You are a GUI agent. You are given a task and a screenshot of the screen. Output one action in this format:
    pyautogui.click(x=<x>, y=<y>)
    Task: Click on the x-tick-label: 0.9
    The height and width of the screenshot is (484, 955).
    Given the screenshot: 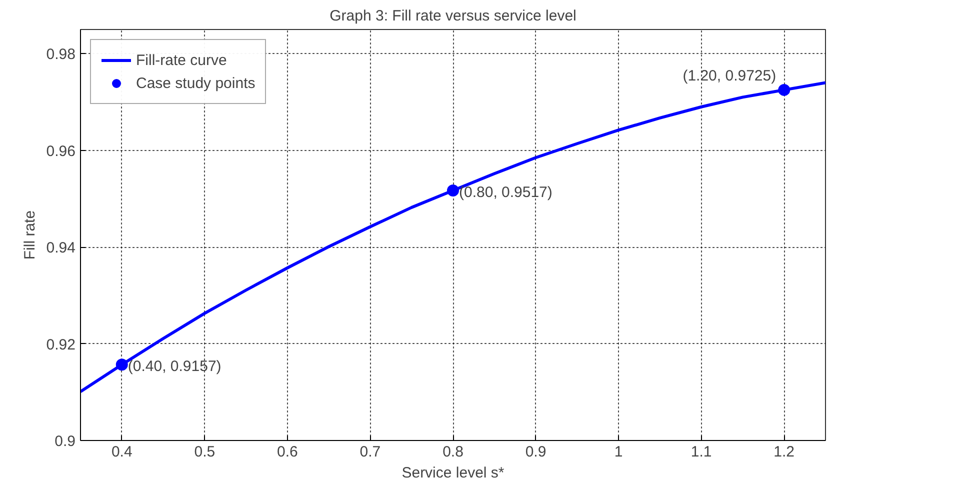 What is the action you would take?
    pyautogui.click(x=535, y=452)
    